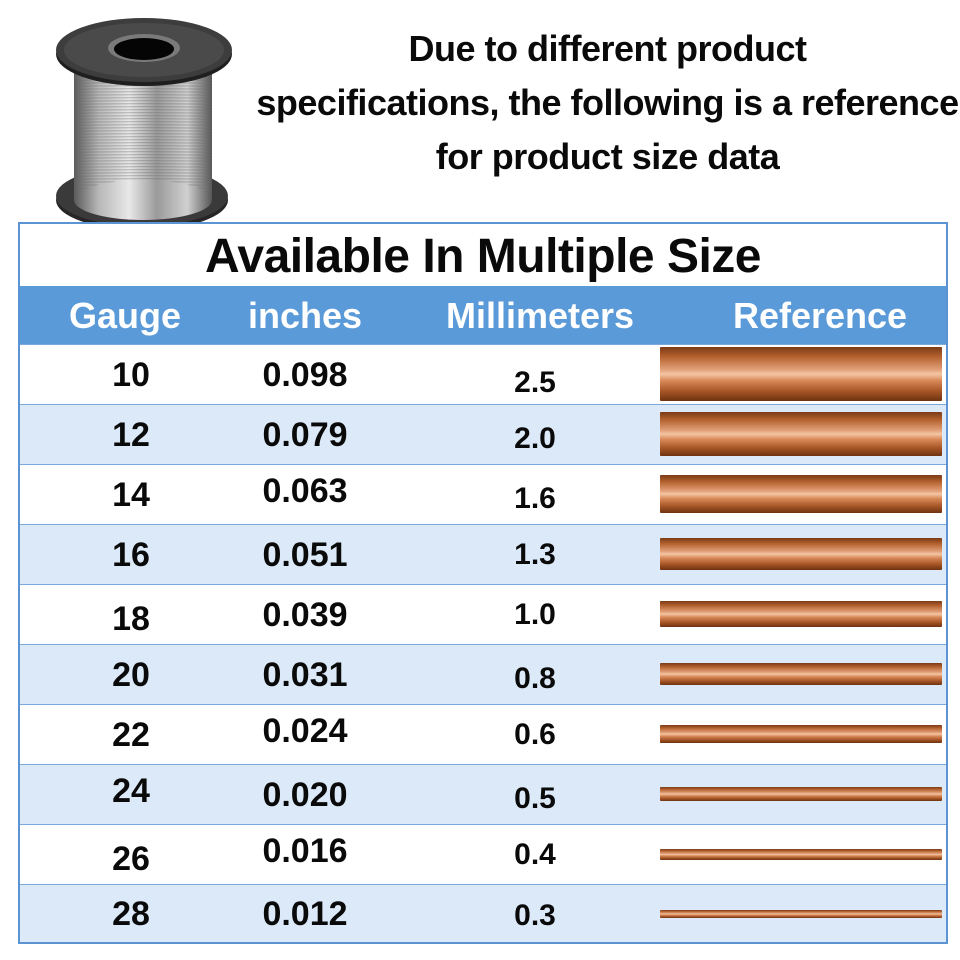 This screenshot has height=960, width=960. Describe the element at coordinates (483, 494) in the screenshot. I see `table-row: 14 0.063 1.6` at that location.